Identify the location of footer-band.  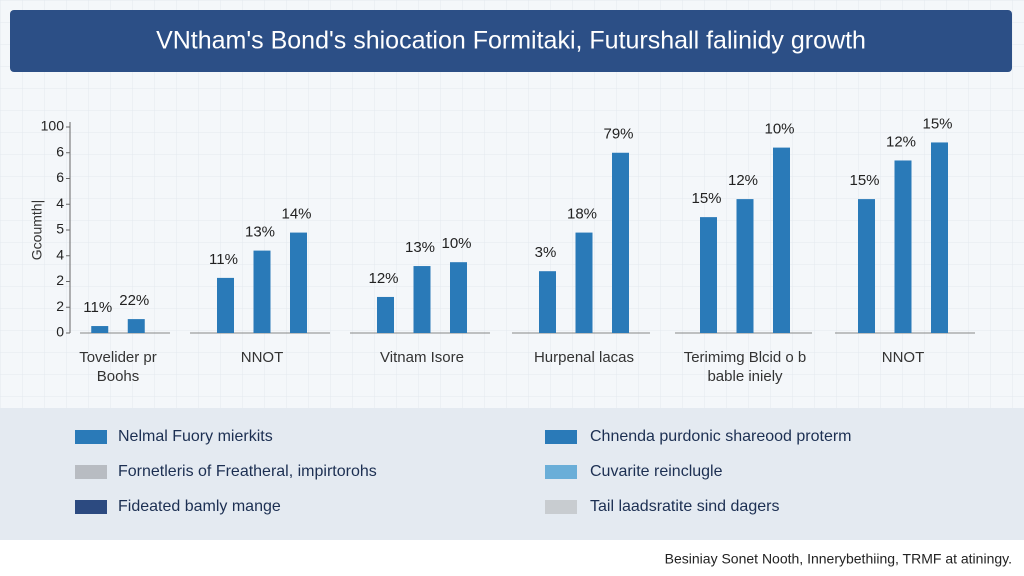
(512, 558).